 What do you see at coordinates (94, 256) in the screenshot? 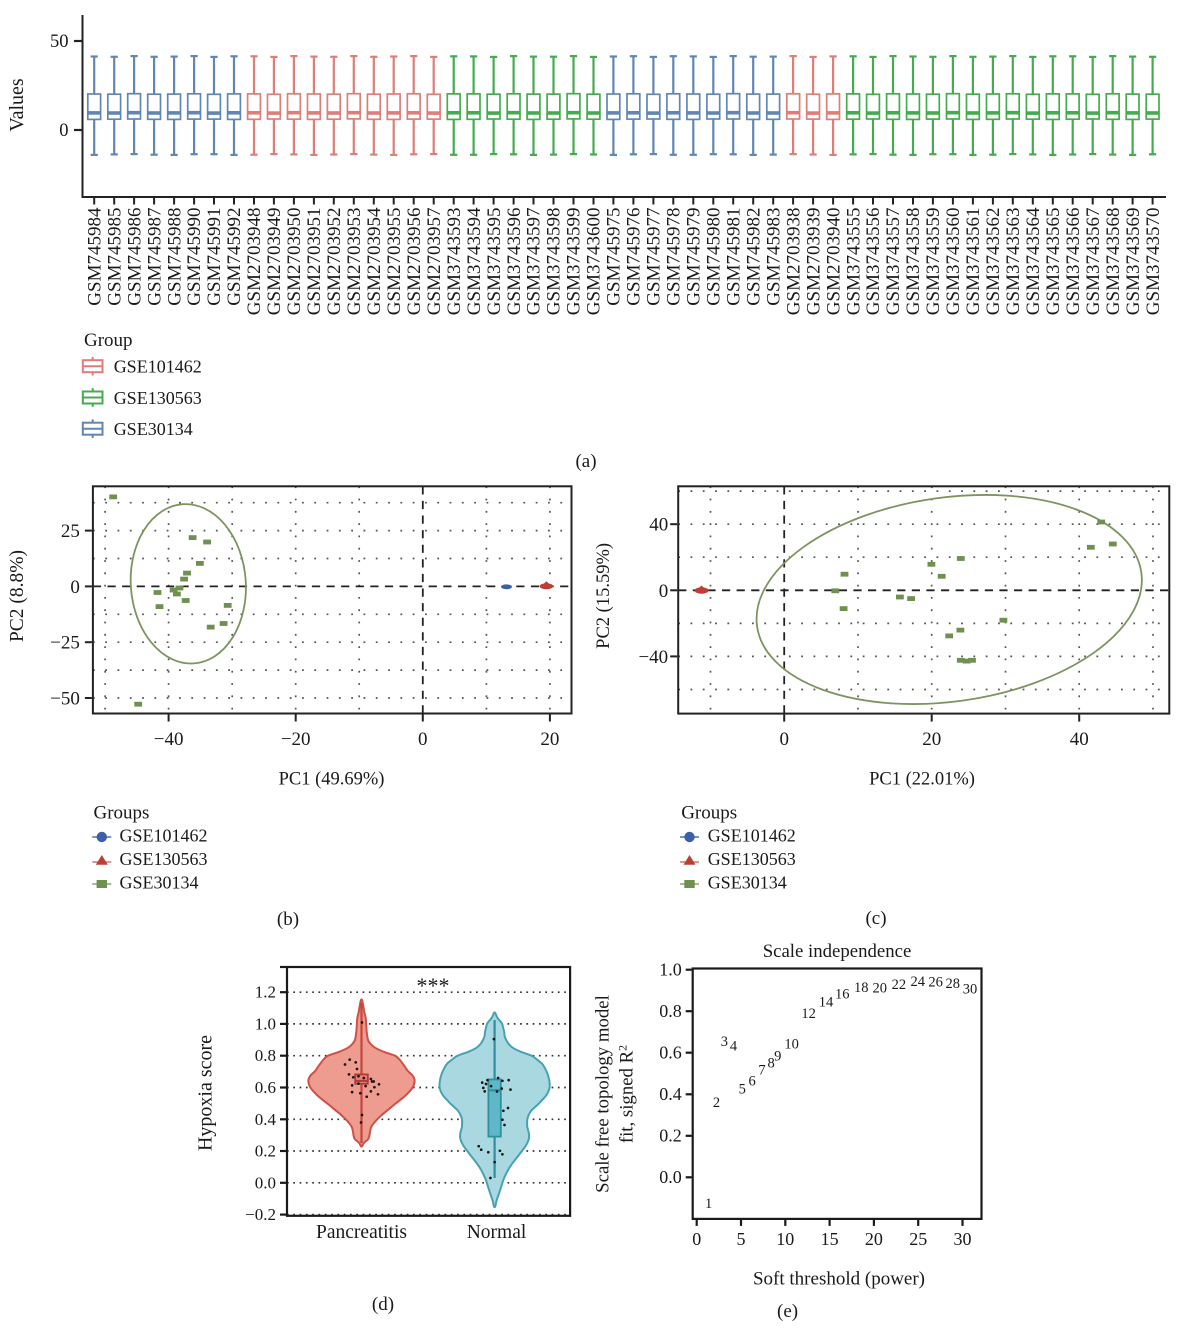
I see `svg-text: GSM745984` at bounding box center [94, 256].